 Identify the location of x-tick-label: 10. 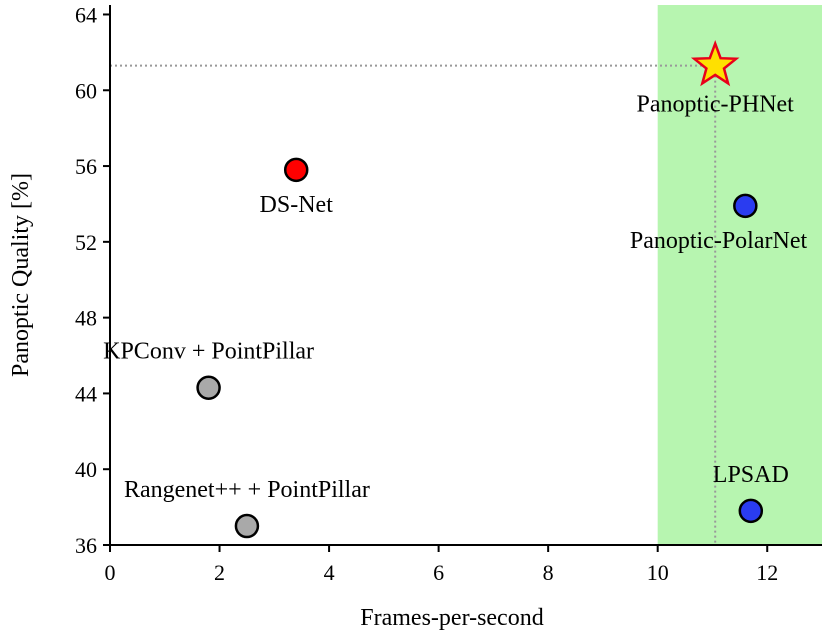
(658, 572).